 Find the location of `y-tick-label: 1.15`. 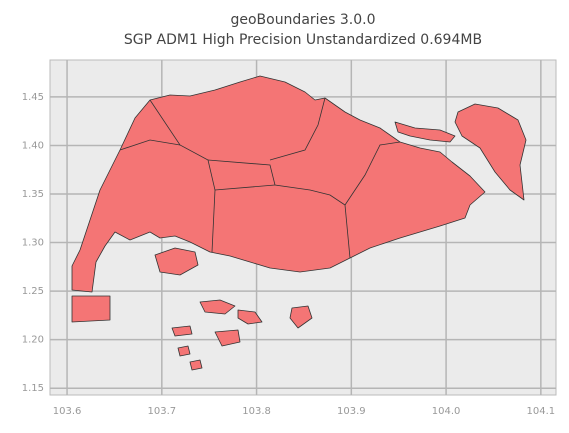

y-tick-label: 1.15 is located at coordinates (33, 388).